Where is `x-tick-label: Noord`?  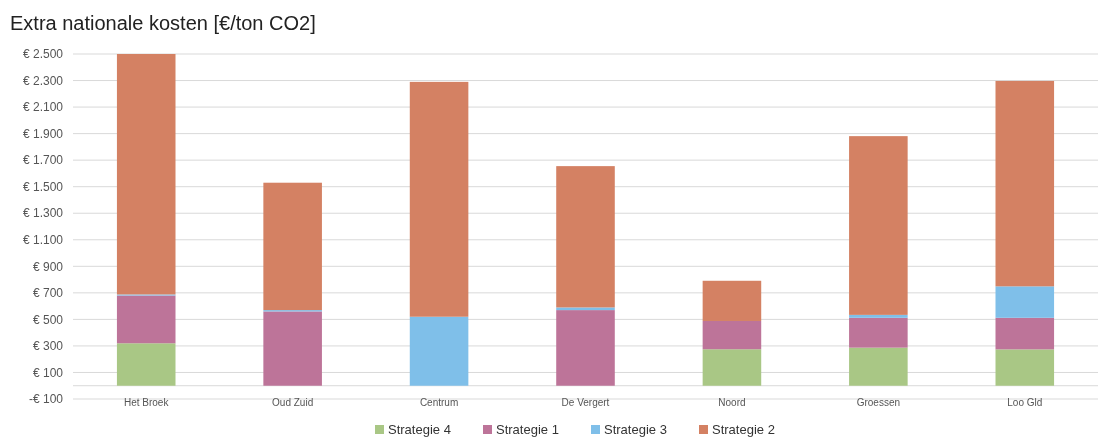
x-tick-label: Noord is located at coordinates (732, 402).